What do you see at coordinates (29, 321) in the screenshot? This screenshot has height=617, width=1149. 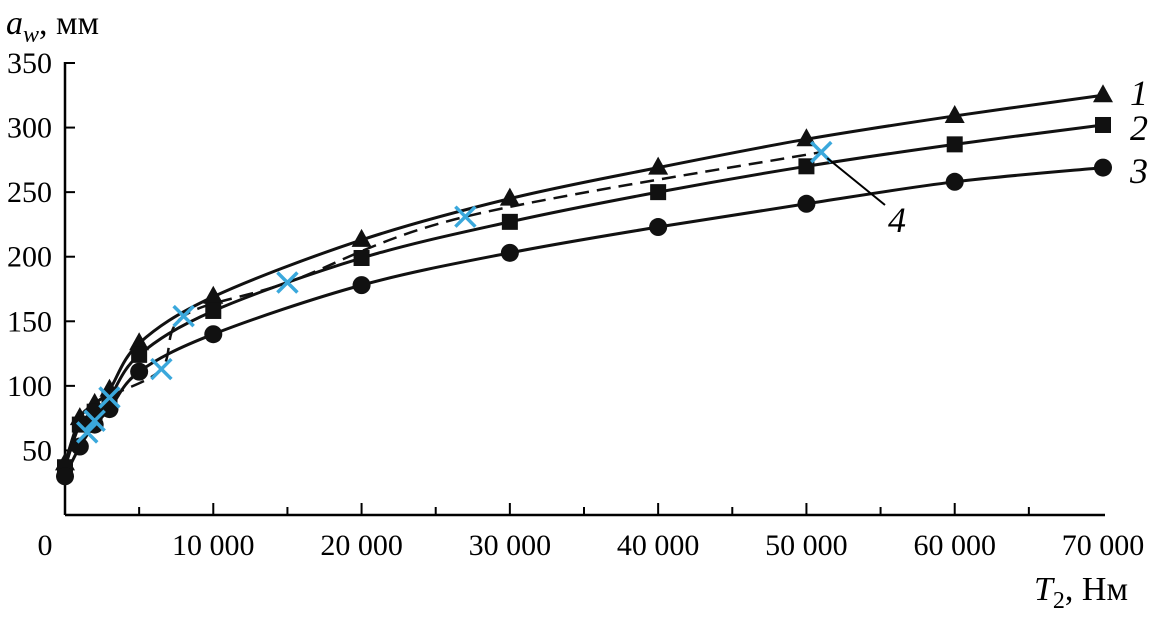 I see `y-tick-label: 150` at bounding box center [29, 321].